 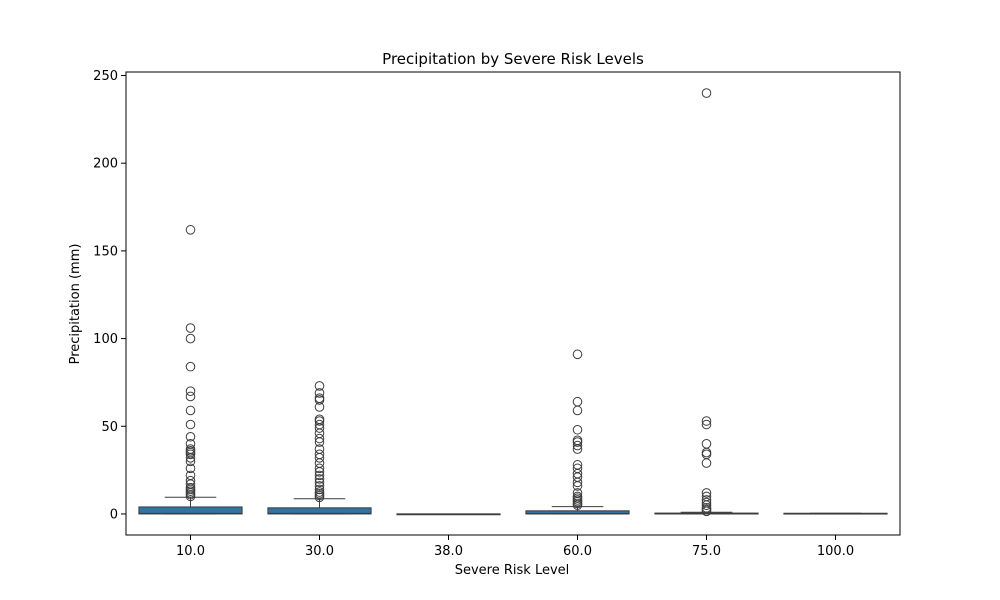 I want to click on box-group-60.0, so click(x=577, y=432).